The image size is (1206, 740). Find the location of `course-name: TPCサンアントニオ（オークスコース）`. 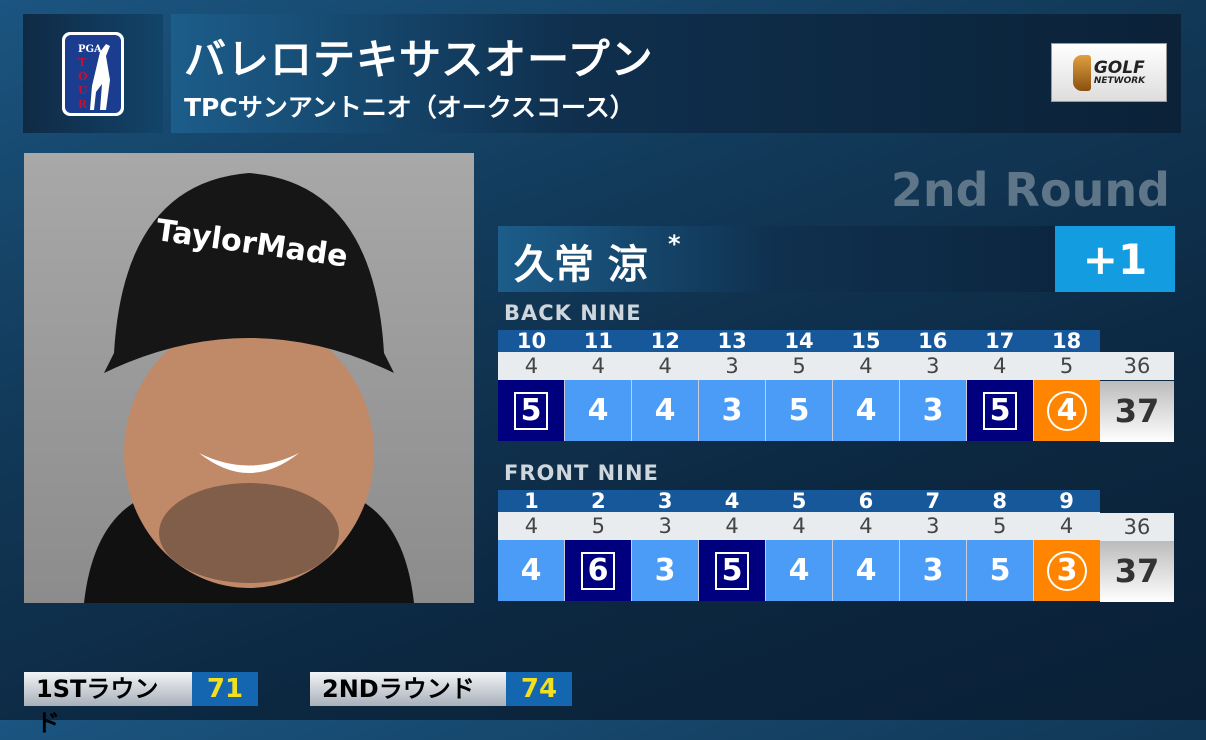

course-name: TPCサンアントニオ（オークスコース） is located at coordinates (409, 107).